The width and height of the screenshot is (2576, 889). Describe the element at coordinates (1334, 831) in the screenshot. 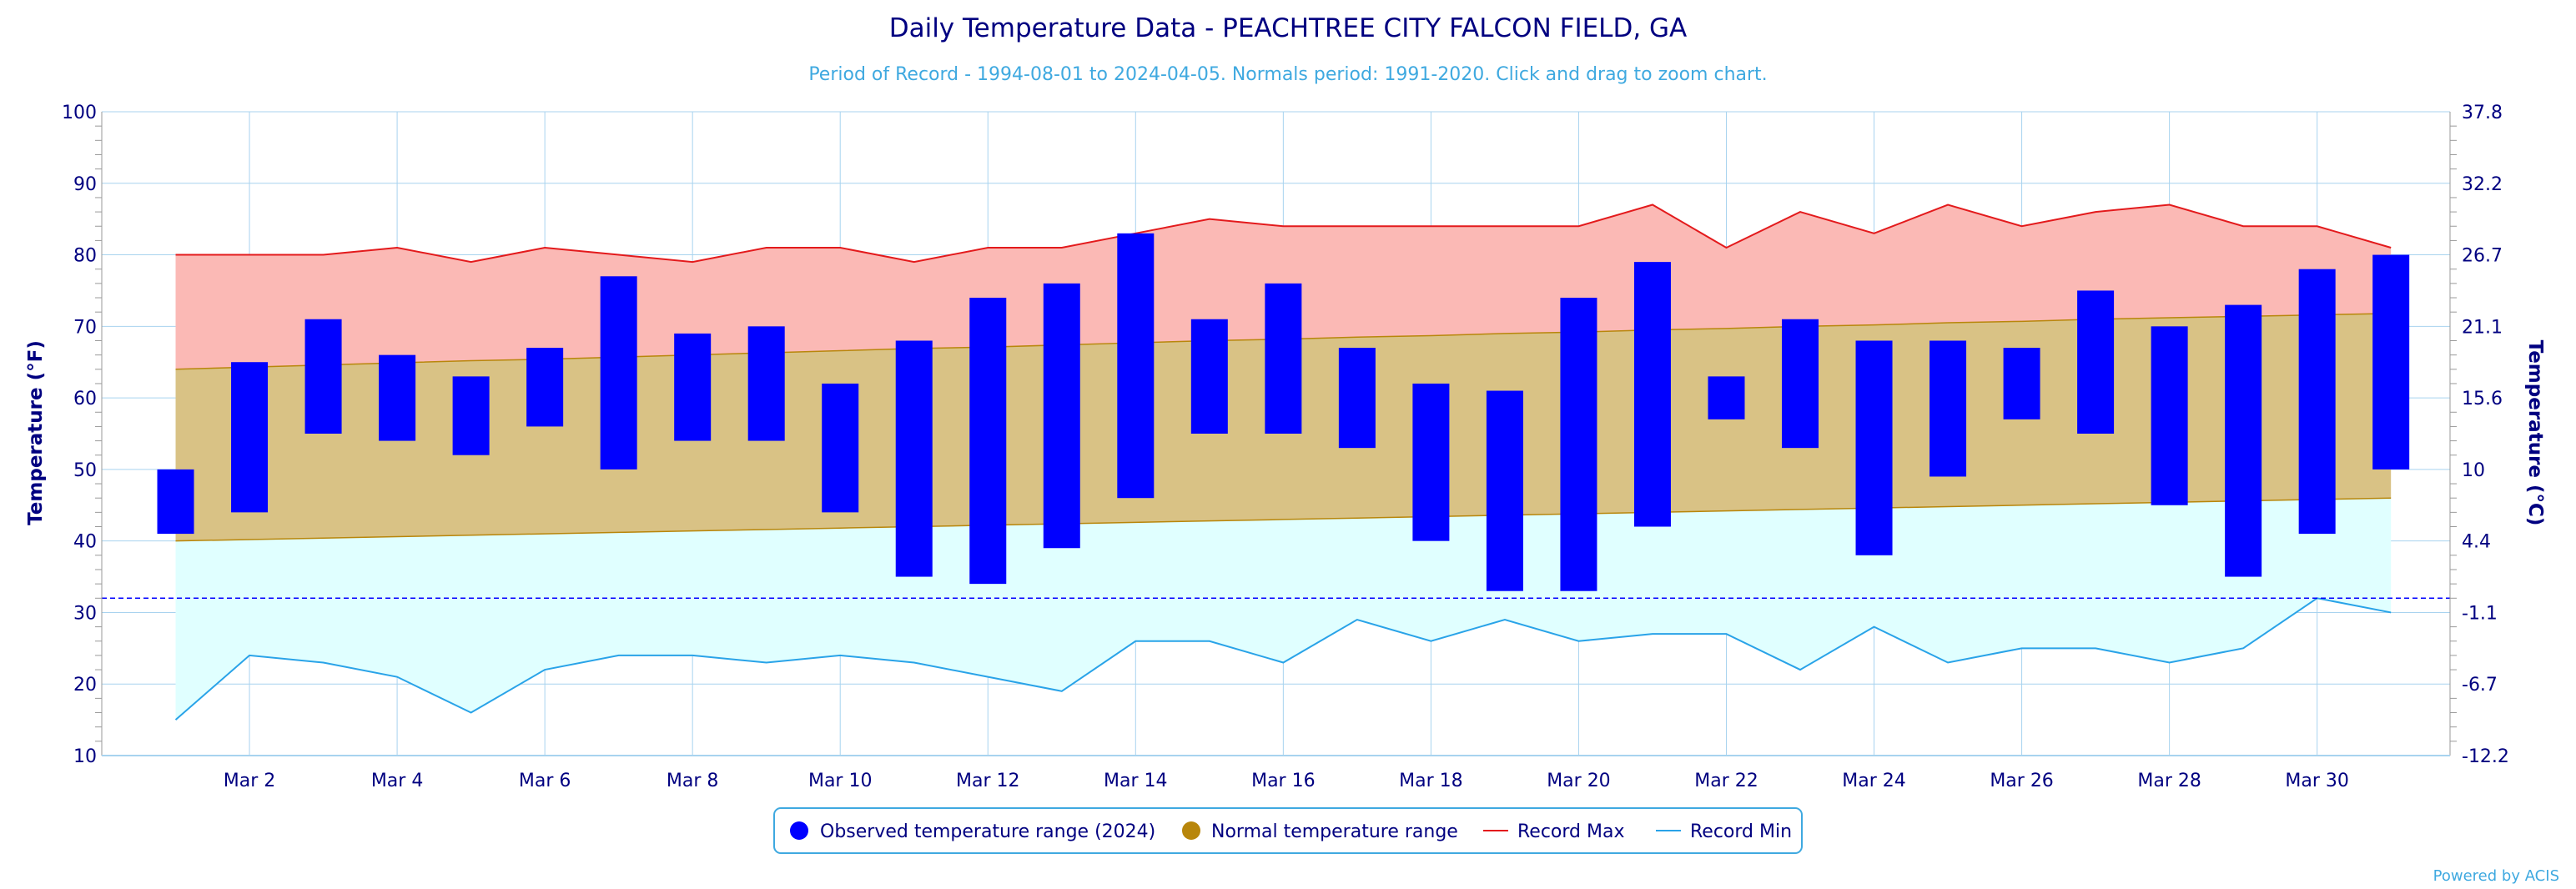

I see `legend-normal-label: Normal temperature range` at that location.